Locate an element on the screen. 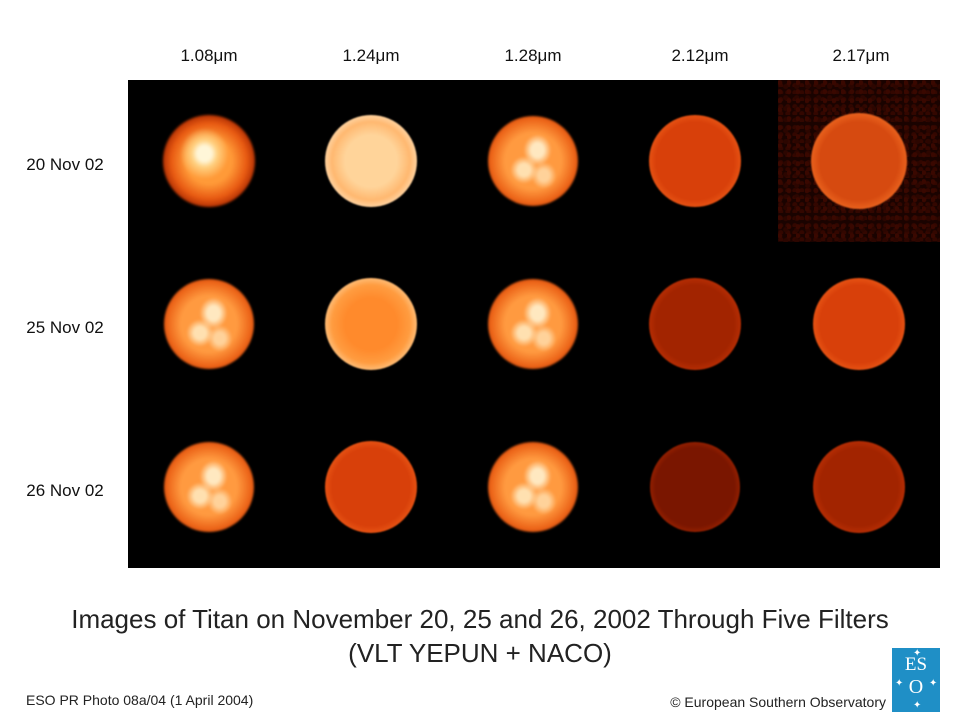  titan-image-r2-c5 is located at coordinates (859, 324).